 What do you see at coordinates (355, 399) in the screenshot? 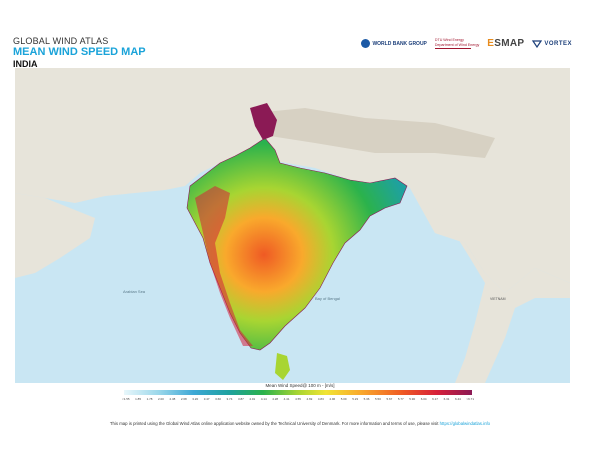
I see `legend-tick-label: 5.23` at bounding box center [355, 399].